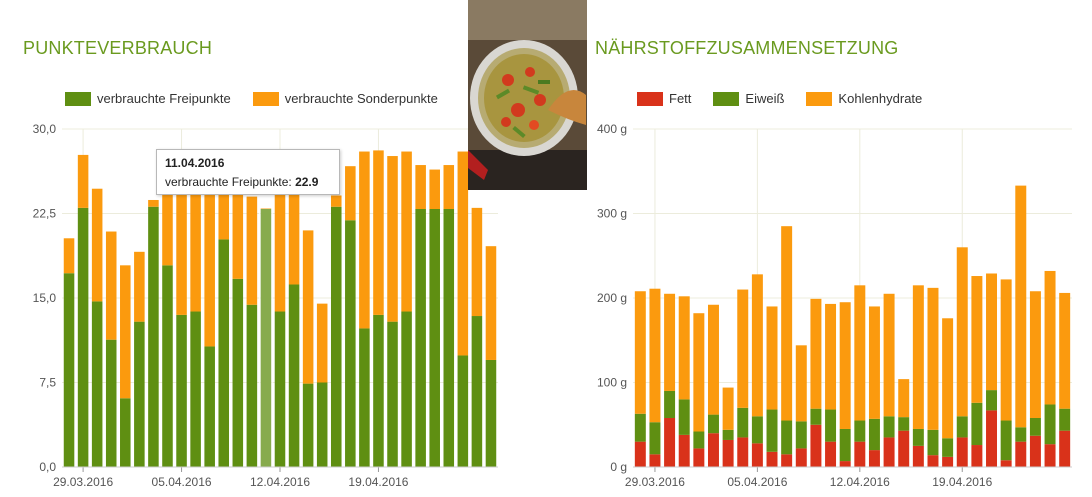 The height and width of the screenshot is (497, 1092). I want to click on legend-label-fett: Fett, so click(680, 98).